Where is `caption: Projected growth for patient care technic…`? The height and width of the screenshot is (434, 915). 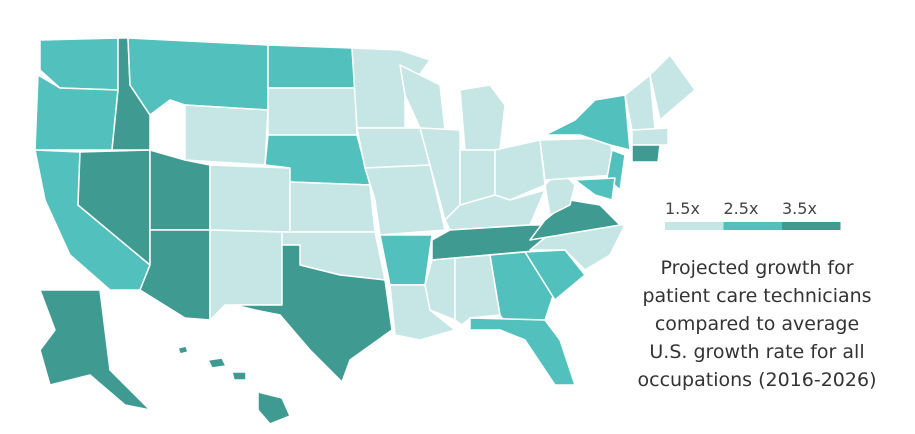 caption: Projected growth for patient care technic… is located at coordinates (757, 324).